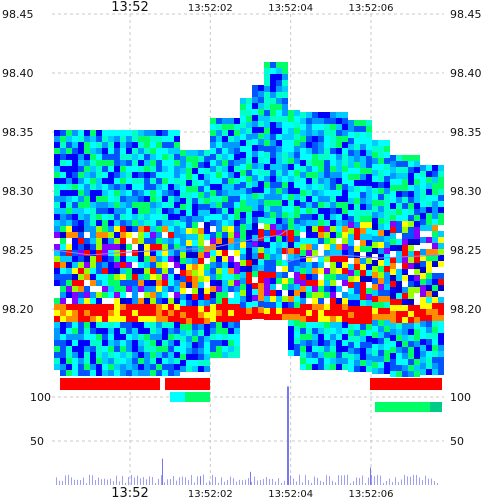 The width and height of the screenshot is (500, 504). What do you see at coordinates (18, 132) in the screenshot?
I see `y-tick-label: 98.35` at bounding box center [18, 132].